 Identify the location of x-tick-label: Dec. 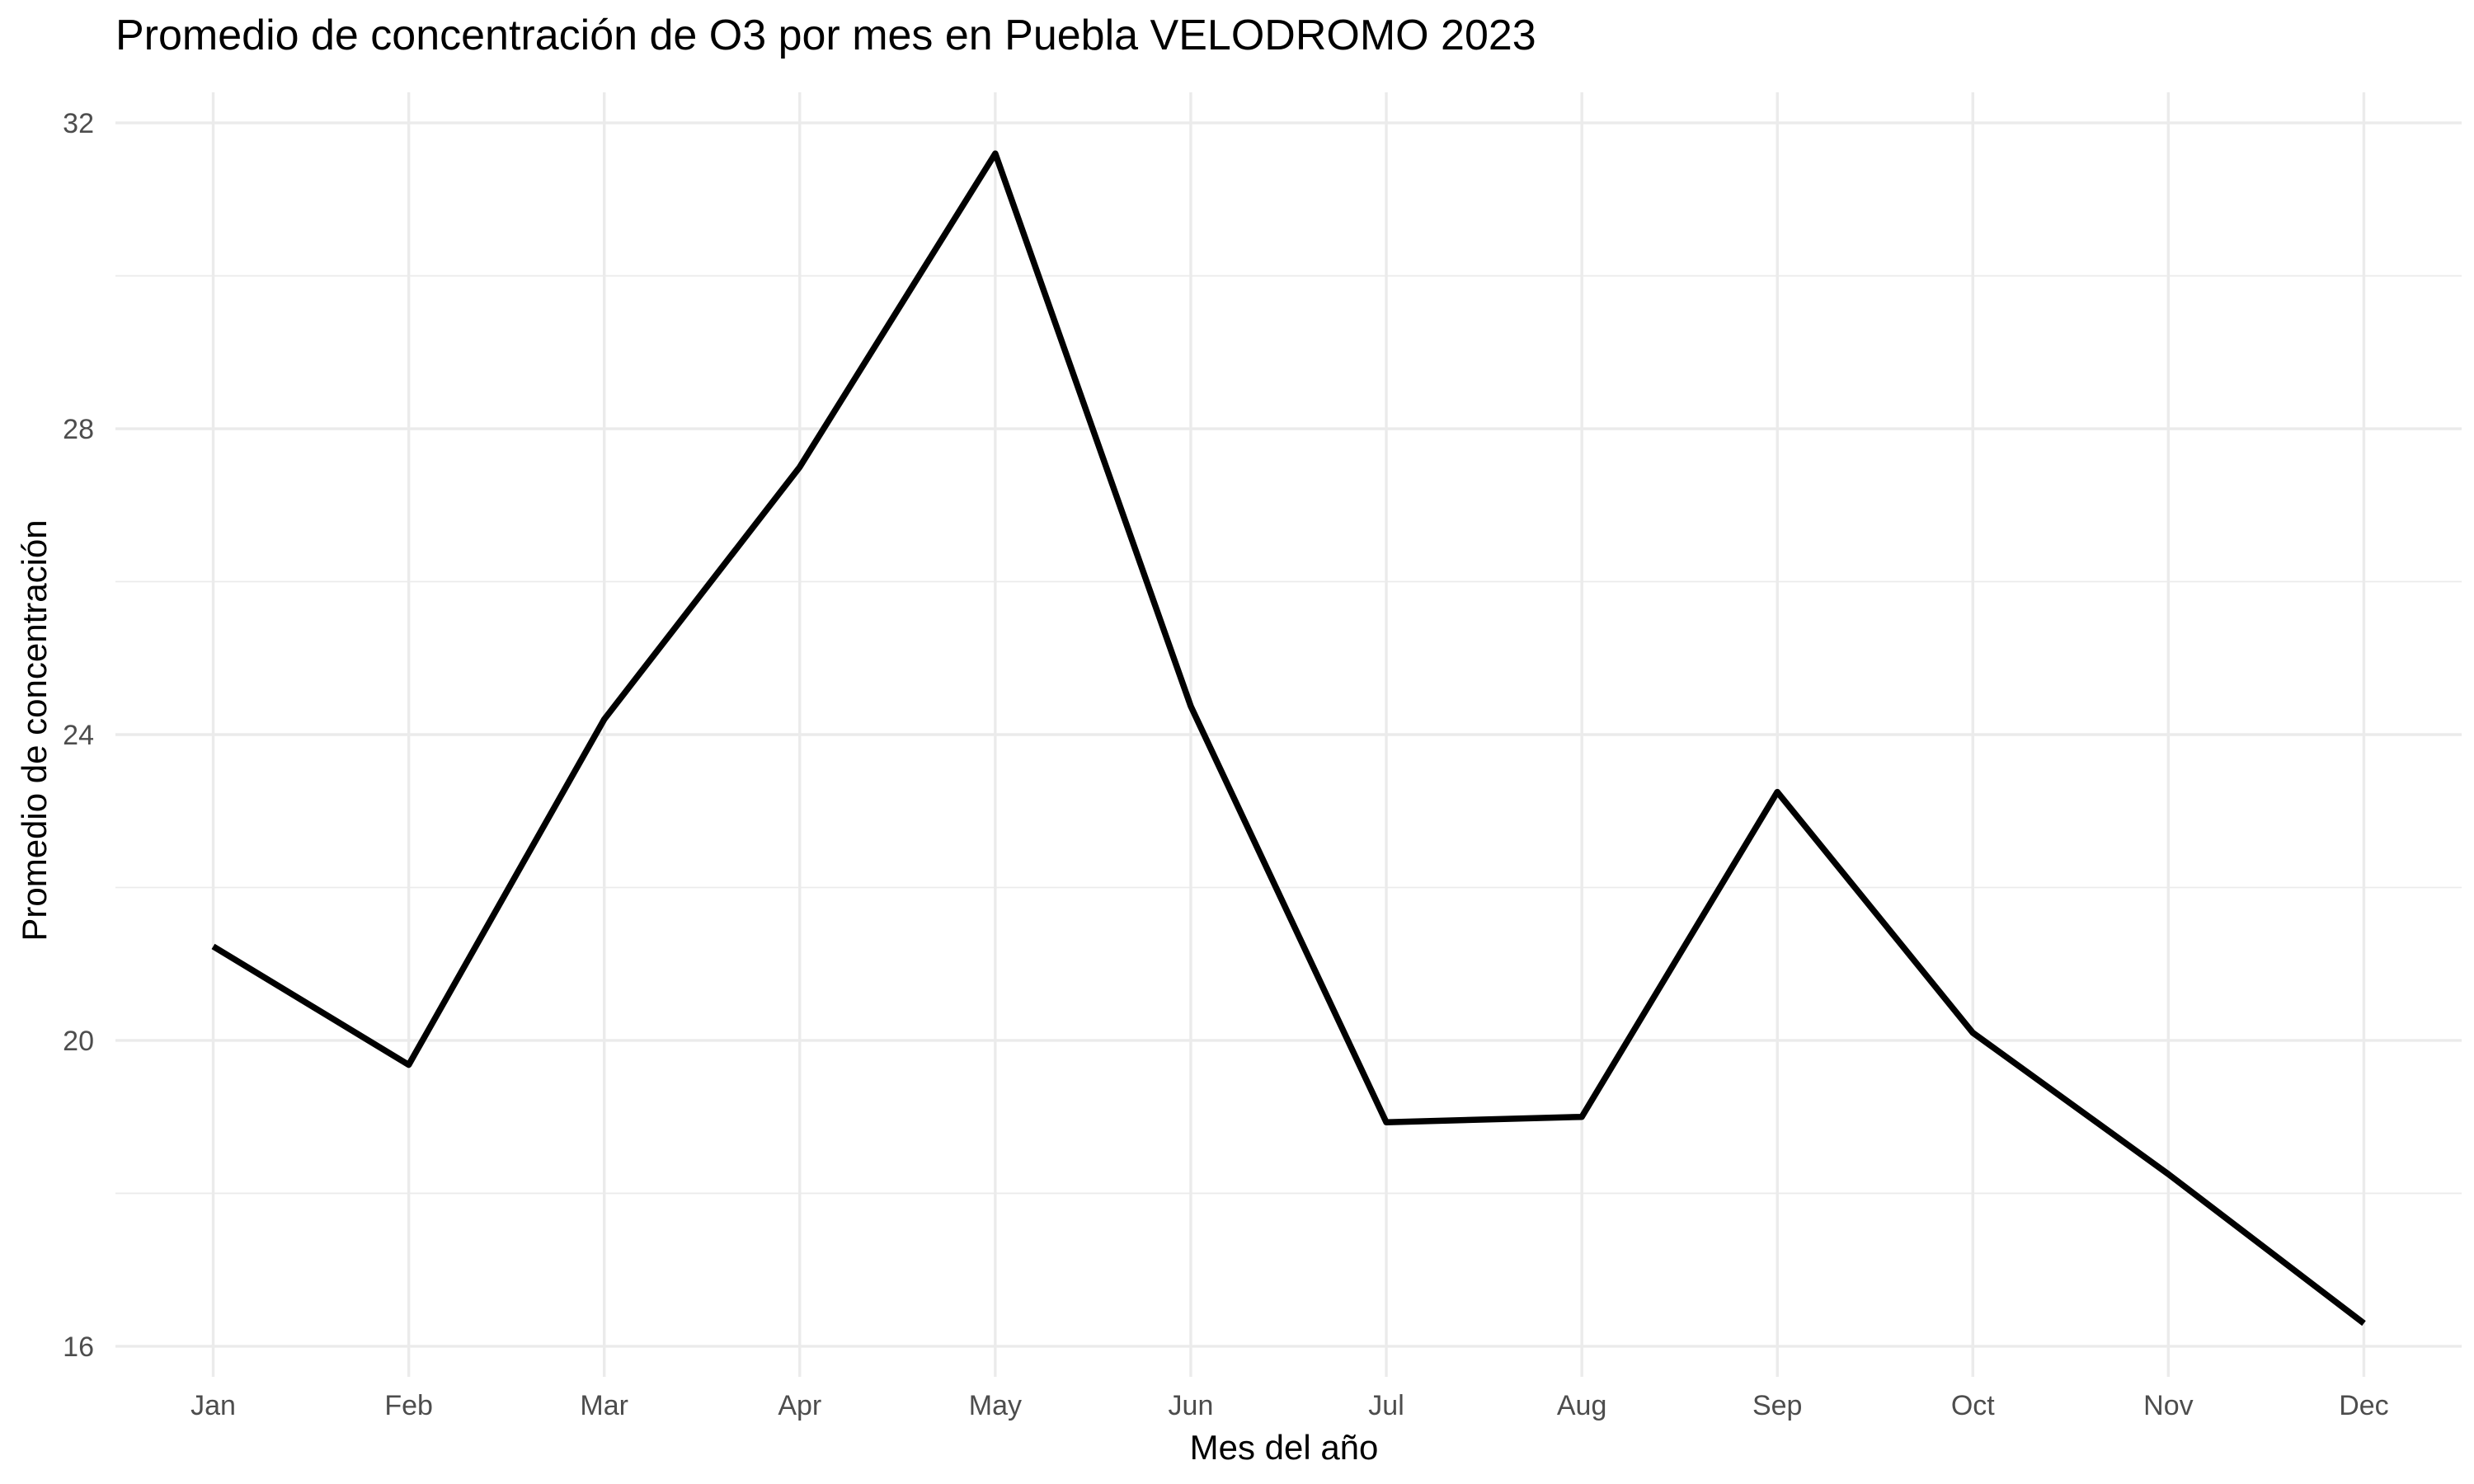
(2363, 1405).